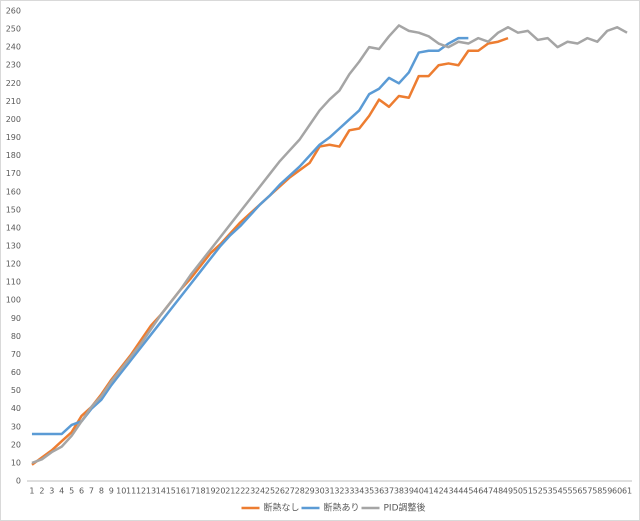 The width and height of the screenshot is (640, 521). What do you see at coordinates (280, 491) in the screenshot?
I see `x-tick-label: 26` at bounding box center [280, 491].